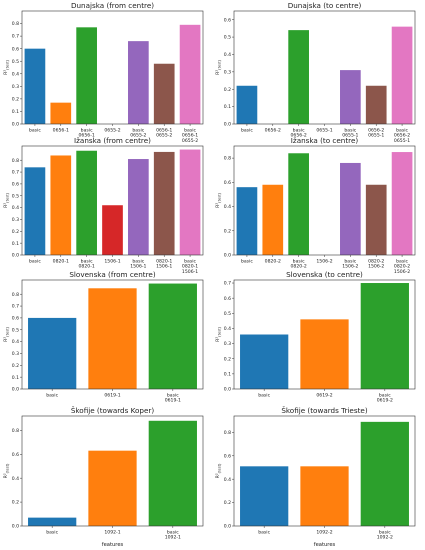 Image resolution: width=425 pixels, height=550 pixels. What do you see at coordinates (173, 398) in the screenshot?
I see `x-tick-label: basic 0619-1` at bounding box center [173, 398].